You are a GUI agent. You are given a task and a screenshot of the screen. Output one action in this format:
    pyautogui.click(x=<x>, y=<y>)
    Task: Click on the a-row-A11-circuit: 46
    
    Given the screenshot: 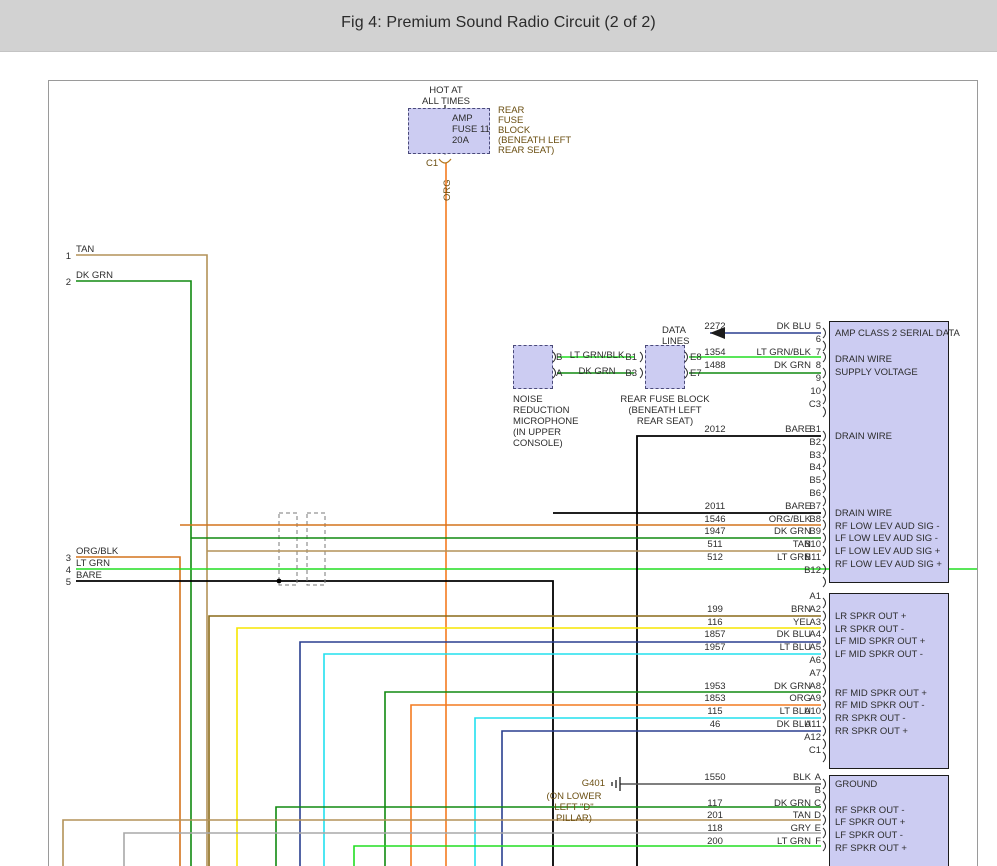 What is the action you would take?
    pyautogui.click(x=715, y=724)
    